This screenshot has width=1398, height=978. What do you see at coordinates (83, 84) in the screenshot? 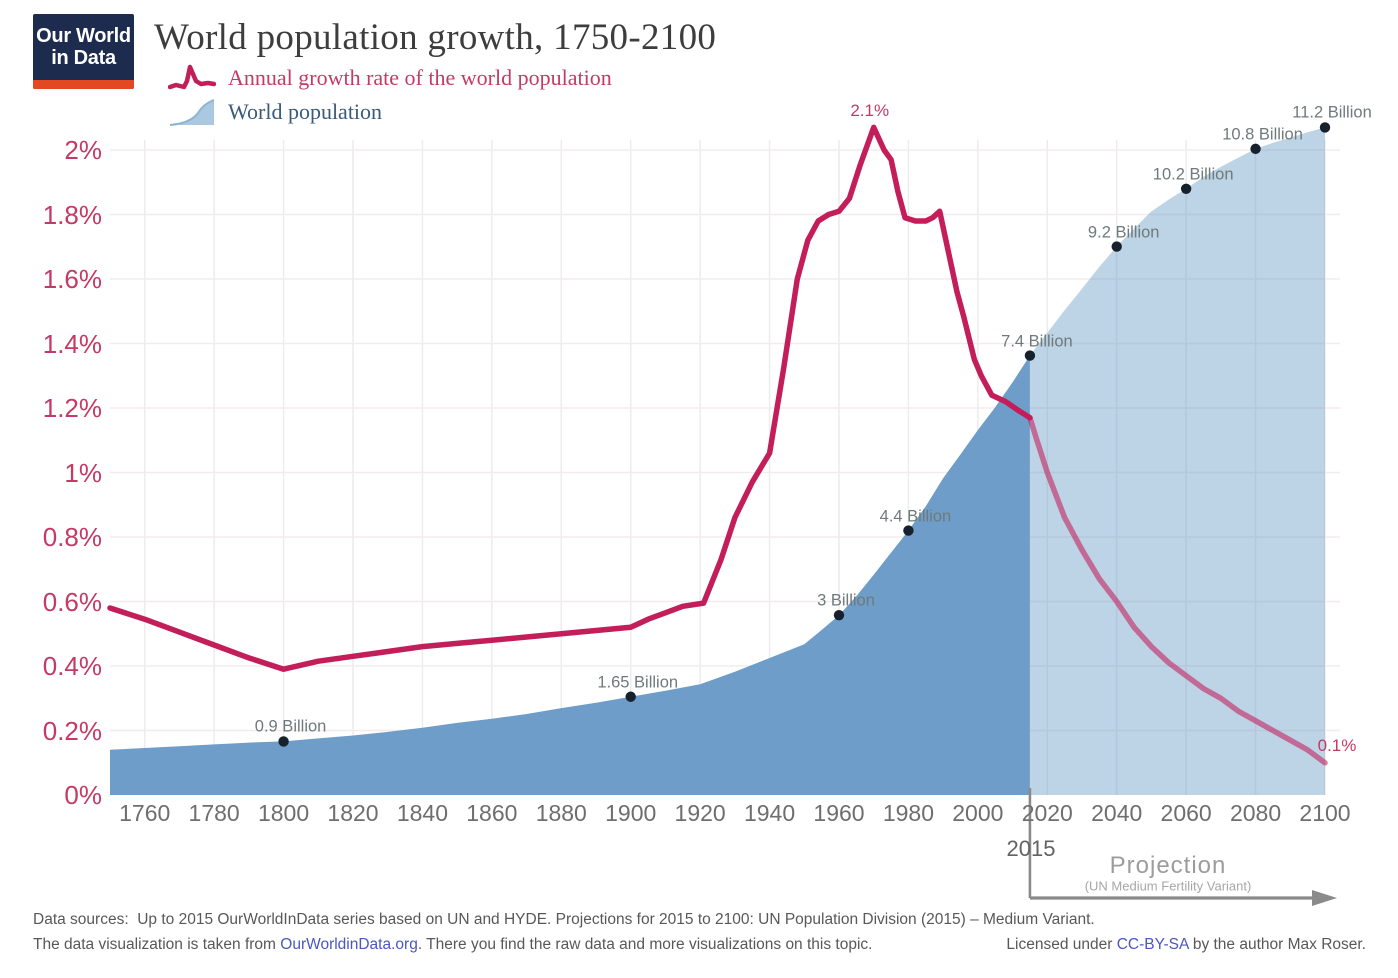
I see `owid-logo-accent-bar` at bounding box center [83, 84].